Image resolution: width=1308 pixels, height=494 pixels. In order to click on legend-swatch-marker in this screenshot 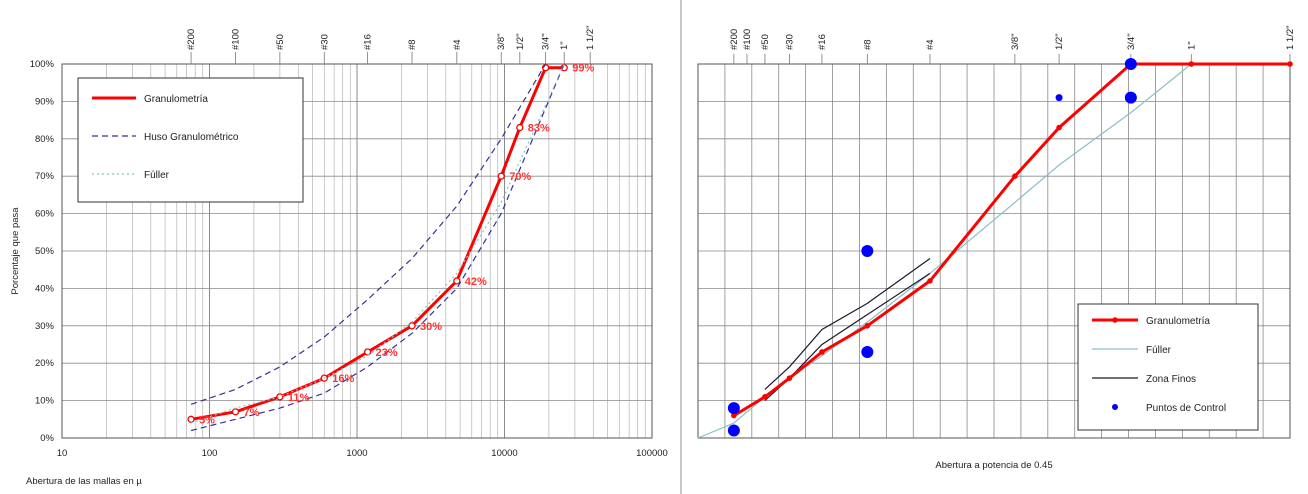, I will do `click(1115, 320)`.